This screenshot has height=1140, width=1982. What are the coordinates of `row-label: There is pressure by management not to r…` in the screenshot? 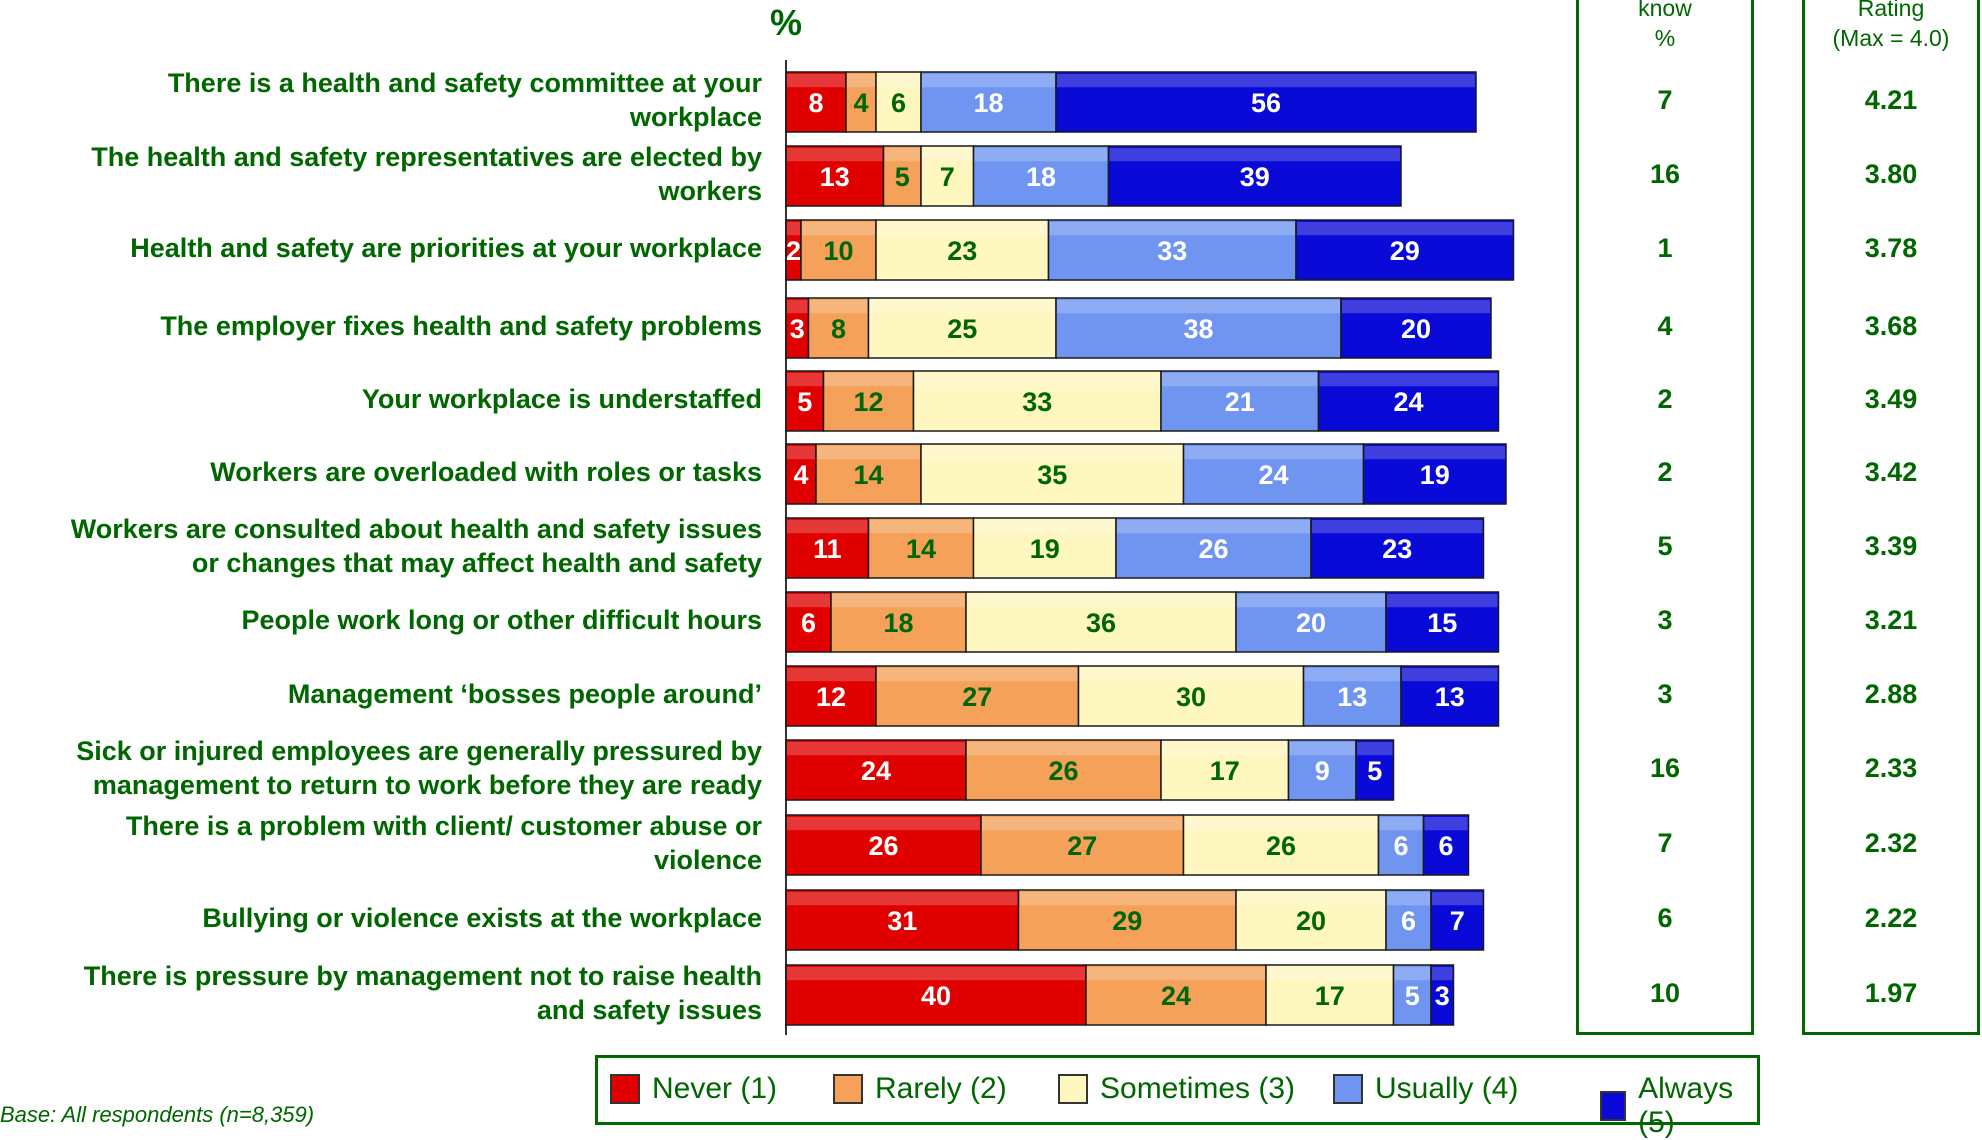 It's located at (422, 993).